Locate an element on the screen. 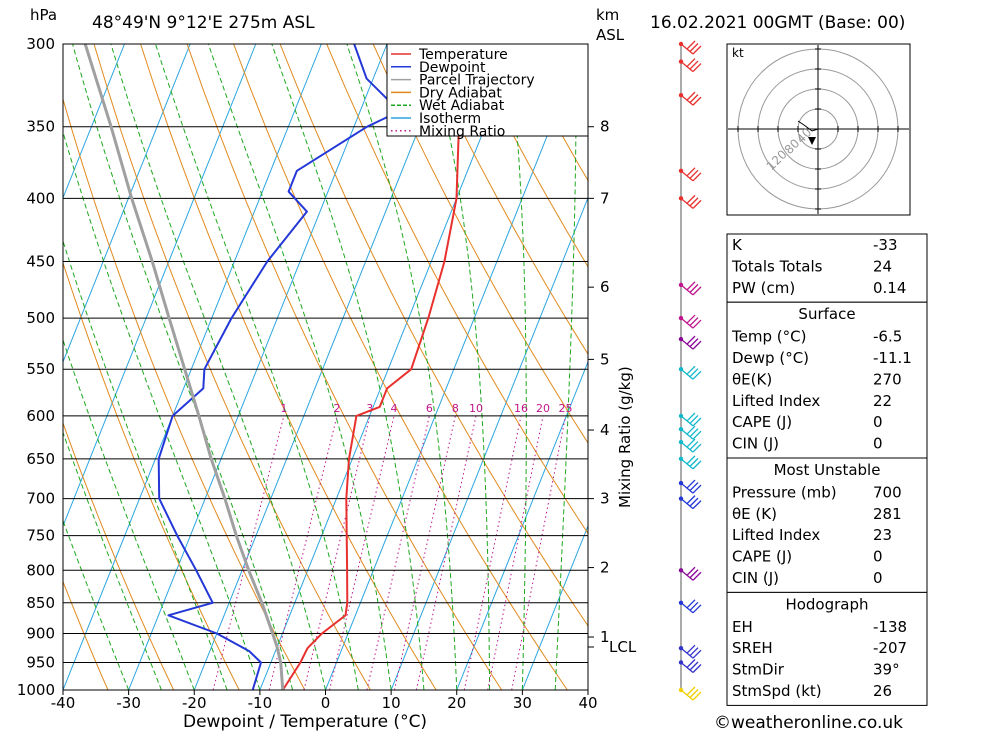  pressure-tick-label: 850 is located at coordinates (40, 603).